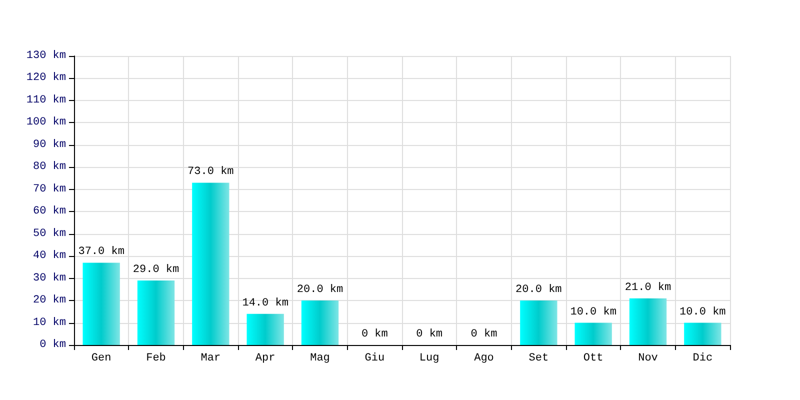 The image size is (800, 400). What do you see at coordinates (211, 172) in the screenshot?
I see `data-label: 73.0 km` at bounding box center [211, 172].